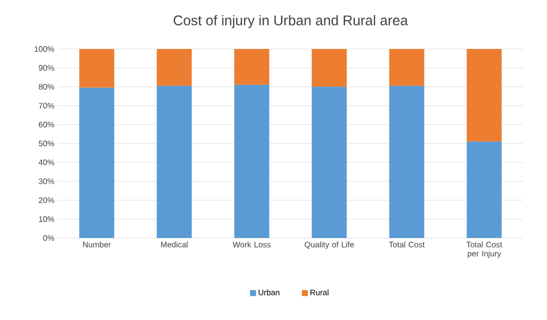 The height and width of the screenshot is (320, 547). What do you see at coordinates (406, 245) in the screenshot?
I see `x-tick-label: Total Cost` at bounding box center [406, 245].